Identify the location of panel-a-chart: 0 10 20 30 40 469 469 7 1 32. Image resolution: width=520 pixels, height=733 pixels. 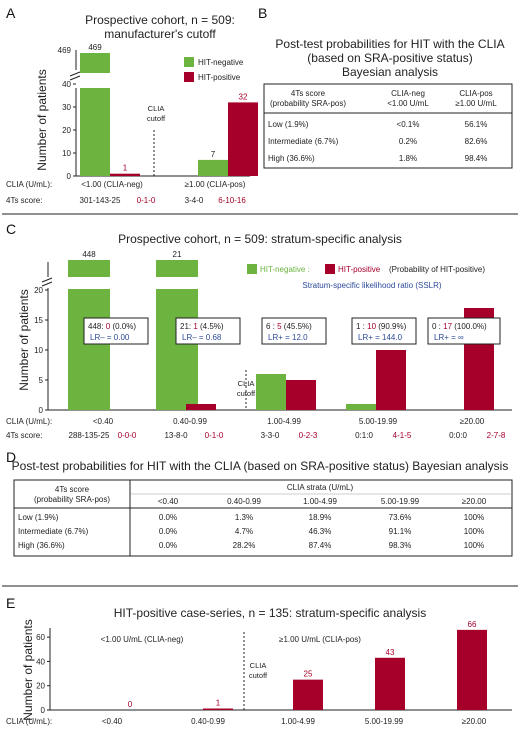
(158, 112).